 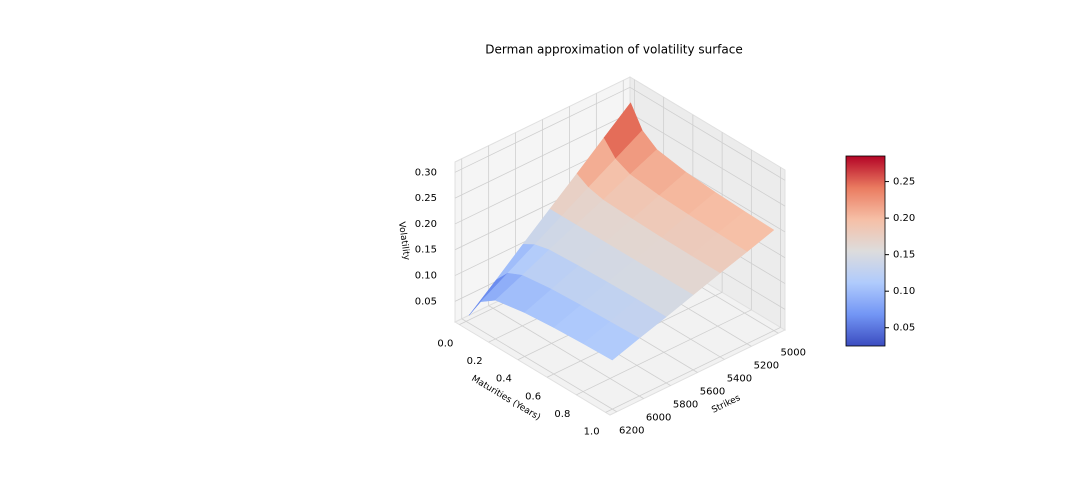 What do you see at coordinates (403, 241) in the screenshot?
I see `z-axis-label: Volatility` at bounding box center [403, 241].